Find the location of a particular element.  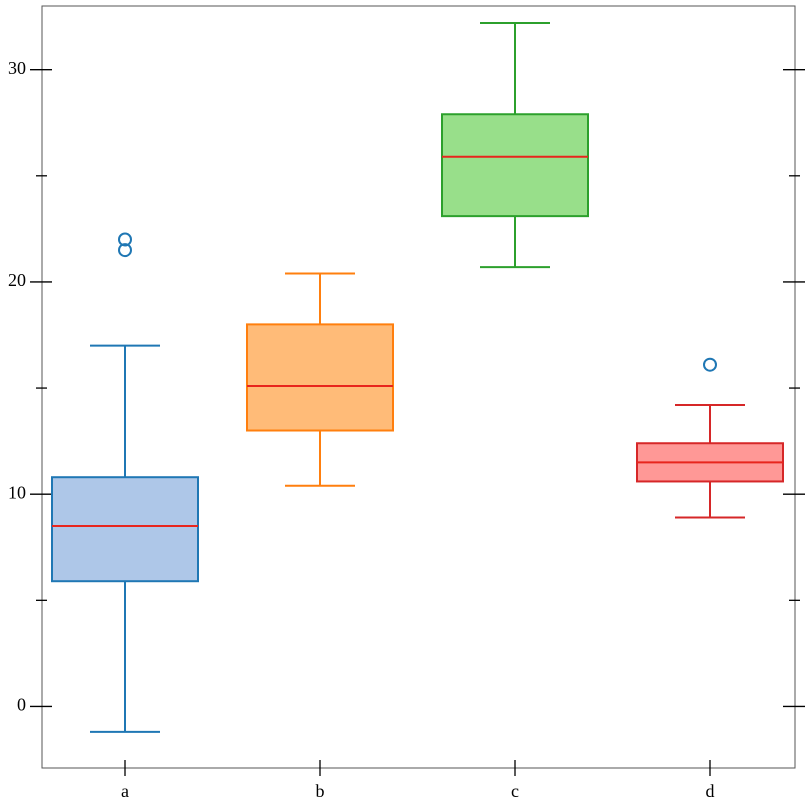

y-tick-label: 10 is located at coordinates (17, 492).